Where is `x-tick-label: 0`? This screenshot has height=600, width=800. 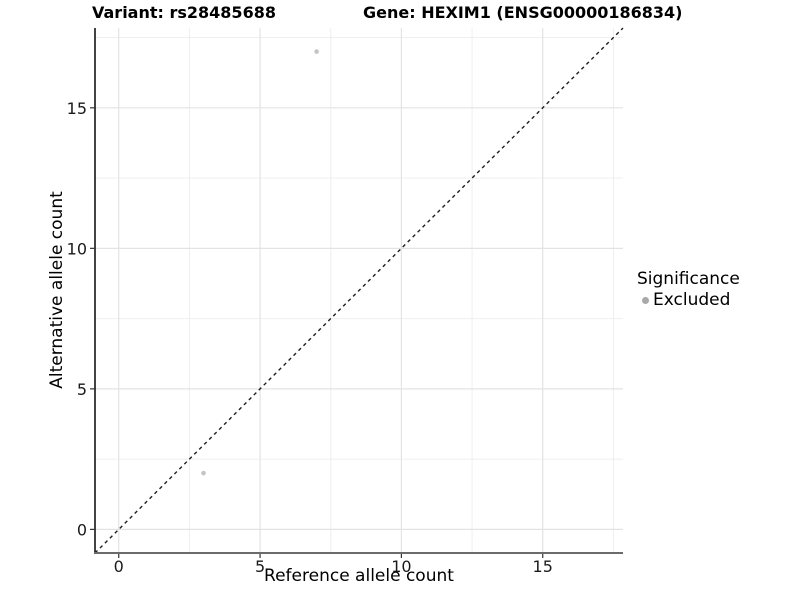
x-tick-label: 0 is located at coordinates (119, 566).